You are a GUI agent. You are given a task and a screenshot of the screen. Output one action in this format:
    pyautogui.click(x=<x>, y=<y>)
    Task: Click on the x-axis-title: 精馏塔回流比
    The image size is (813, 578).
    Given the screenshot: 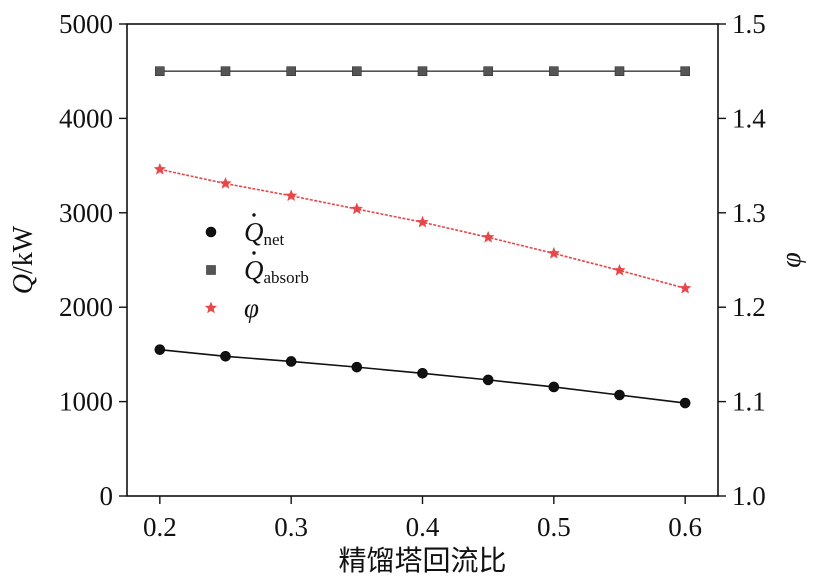 What is the action you would take?
    pyautogui.click(x=422, y=561)
    